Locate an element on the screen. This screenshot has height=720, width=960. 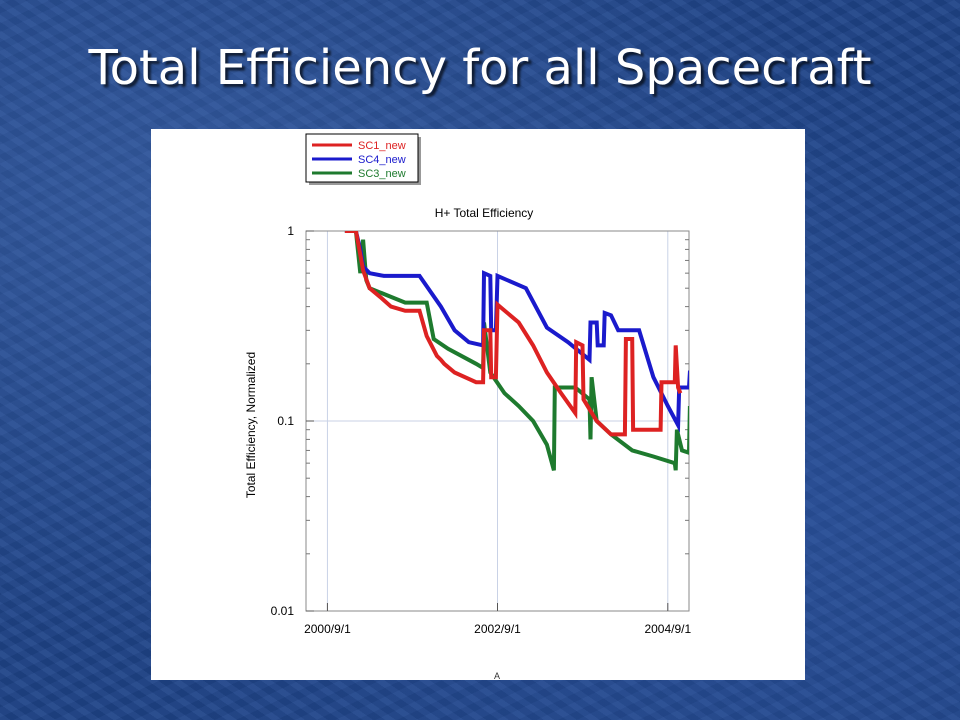
y-tick-label: 1 is located at coordinates (290, 231).